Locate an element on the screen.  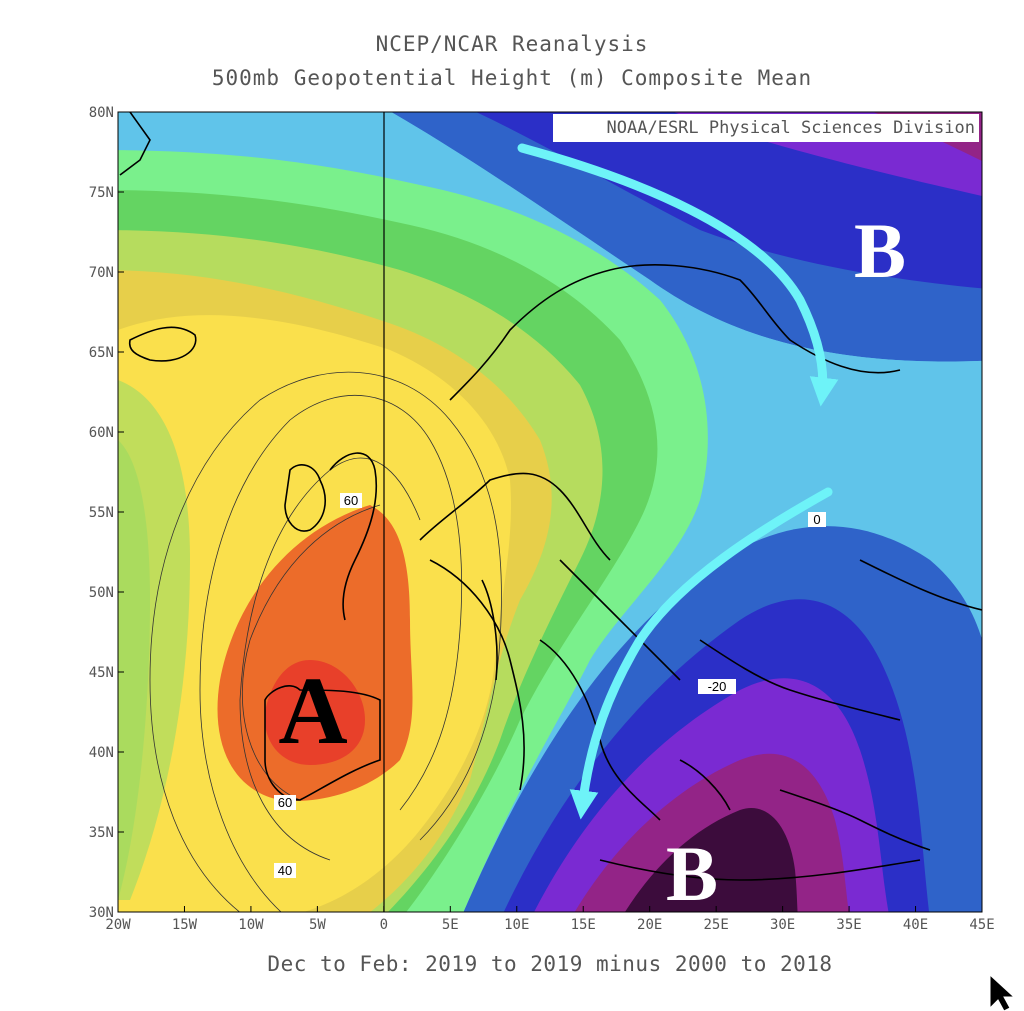
x-tick-label: 20W is located at coordinates (118, 925).